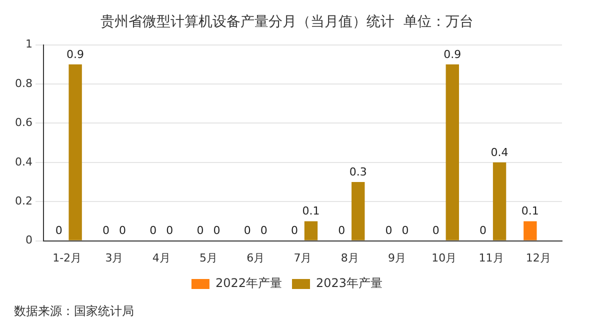 This screenshot has height=330, width=590. What do you see at coordinates (358, 171) in the screenshot?
I see `data-label: 0.3` at bounding box center [358, 171].